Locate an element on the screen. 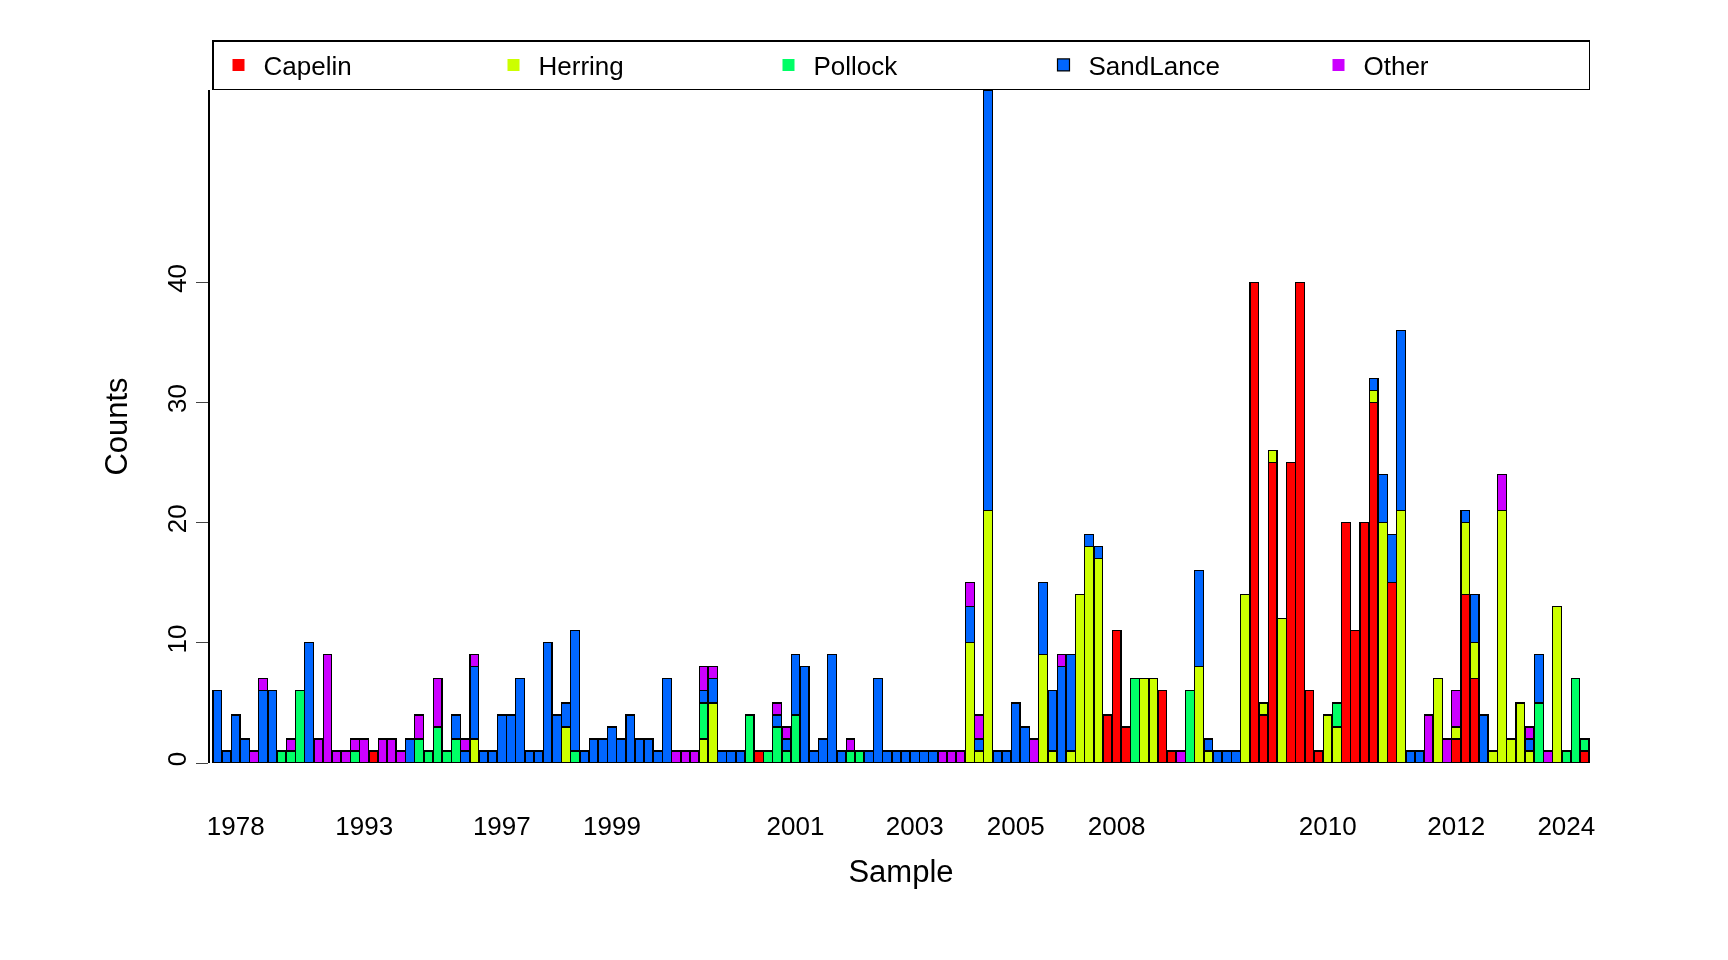 This screenshot has width=1728, height=960. x-axis-title: Sample is located at coordinates (901, 872).